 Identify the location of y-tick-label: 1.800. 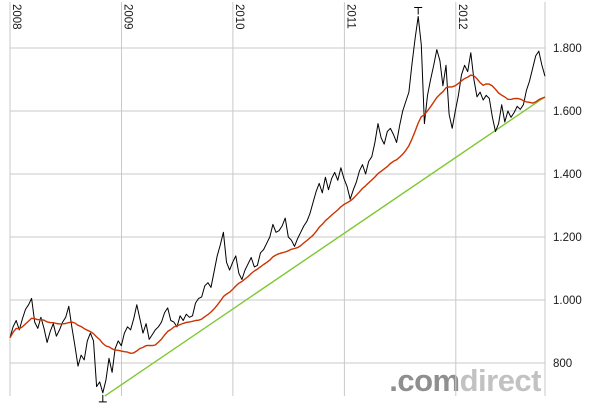
(567, 49).